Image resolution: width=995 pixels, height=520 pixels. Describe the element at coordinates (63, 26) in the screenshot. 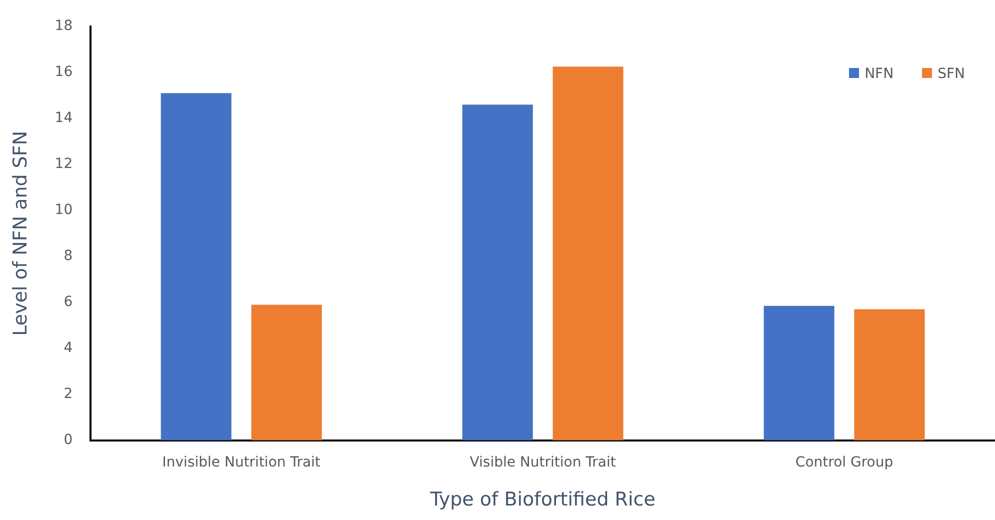

I see `y-tick-label: 18` at that location.